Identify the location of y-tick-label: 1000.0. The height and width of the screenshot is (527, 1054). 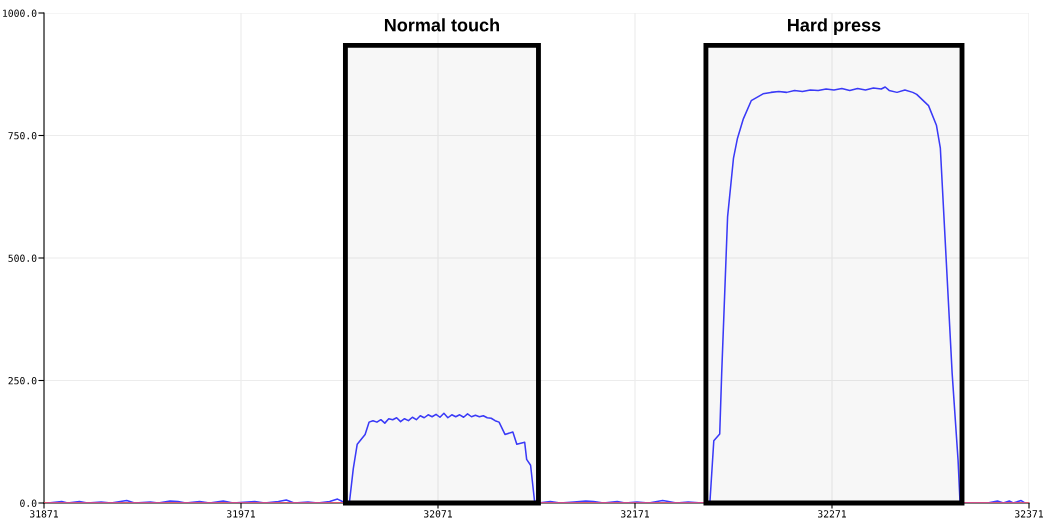
(20, 13).